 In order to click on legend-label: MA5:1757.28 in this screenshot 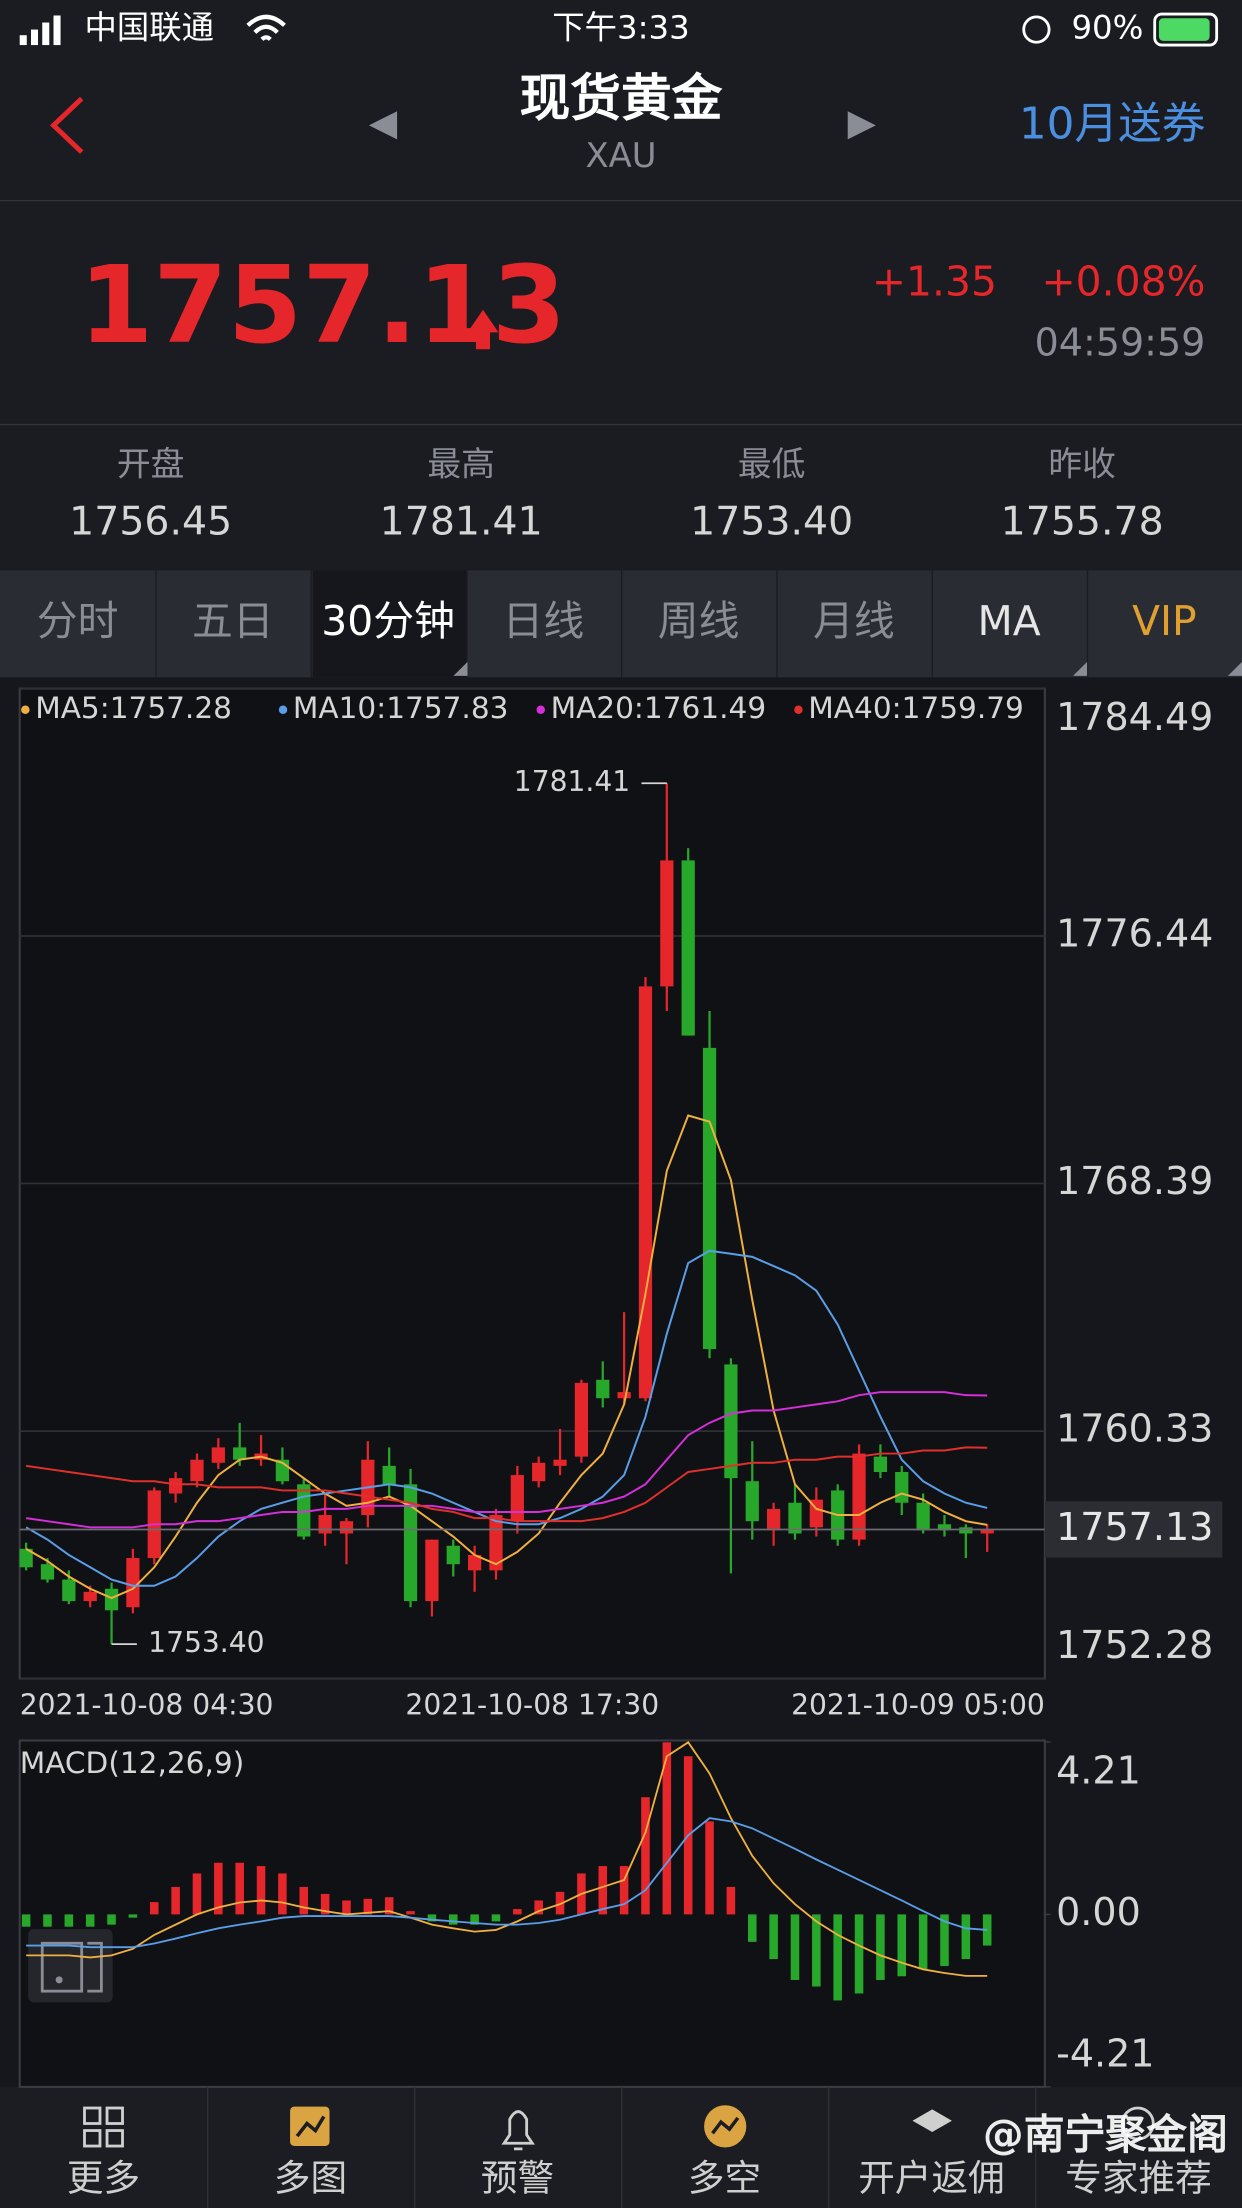, I will do `click(133, 708)`.